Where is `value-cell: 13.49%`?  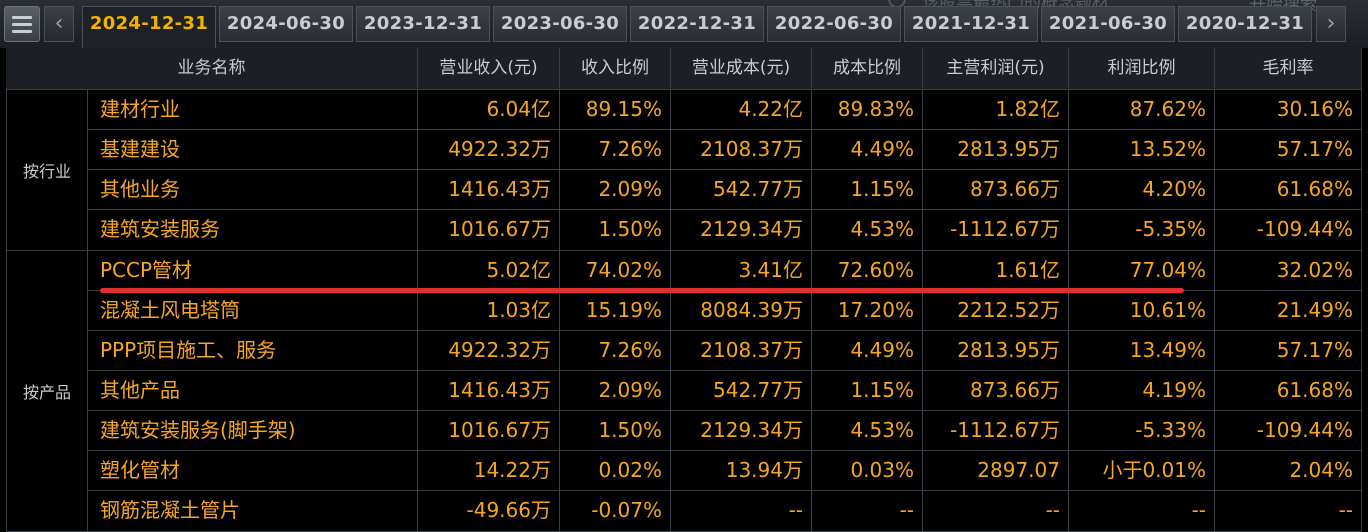 value-cell: 13.49% is located at coordinates (1142, 350).